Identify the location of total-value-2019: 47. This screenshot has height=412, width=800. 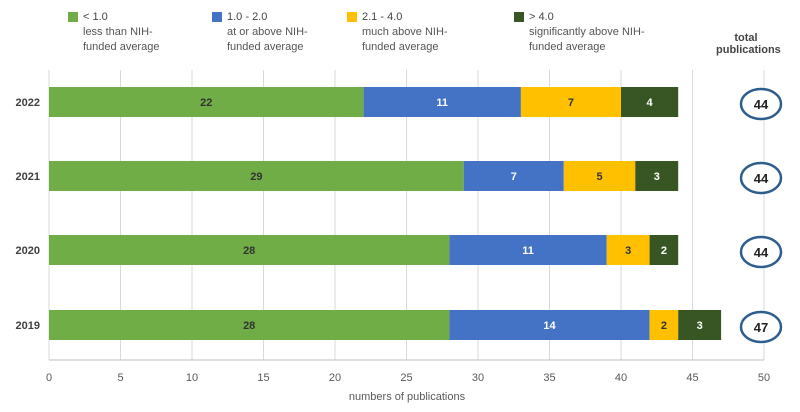
(761, 327).